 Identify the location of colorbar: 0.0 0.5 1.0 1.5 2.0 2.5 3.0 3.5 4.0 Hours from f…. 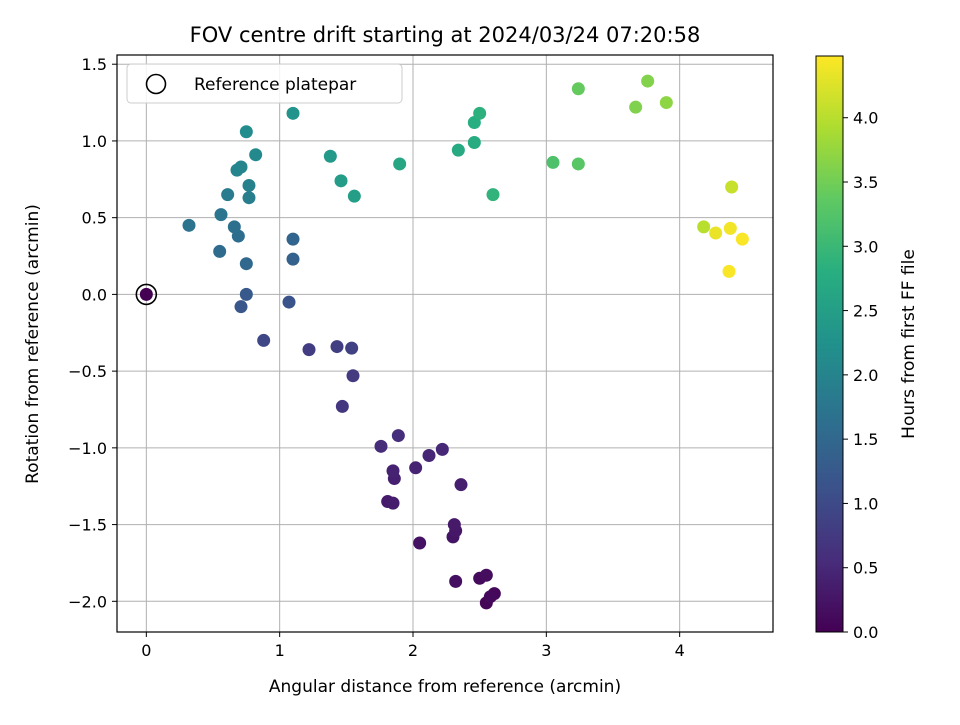
(867, 348).